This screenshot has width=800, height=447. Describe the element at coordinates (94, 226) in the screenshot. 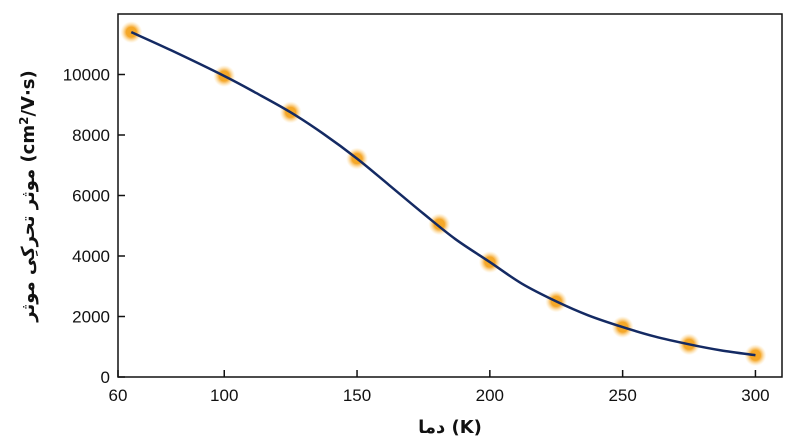

I see `y-axis: 0 2000 4000 6000 8000 10000` at that location.